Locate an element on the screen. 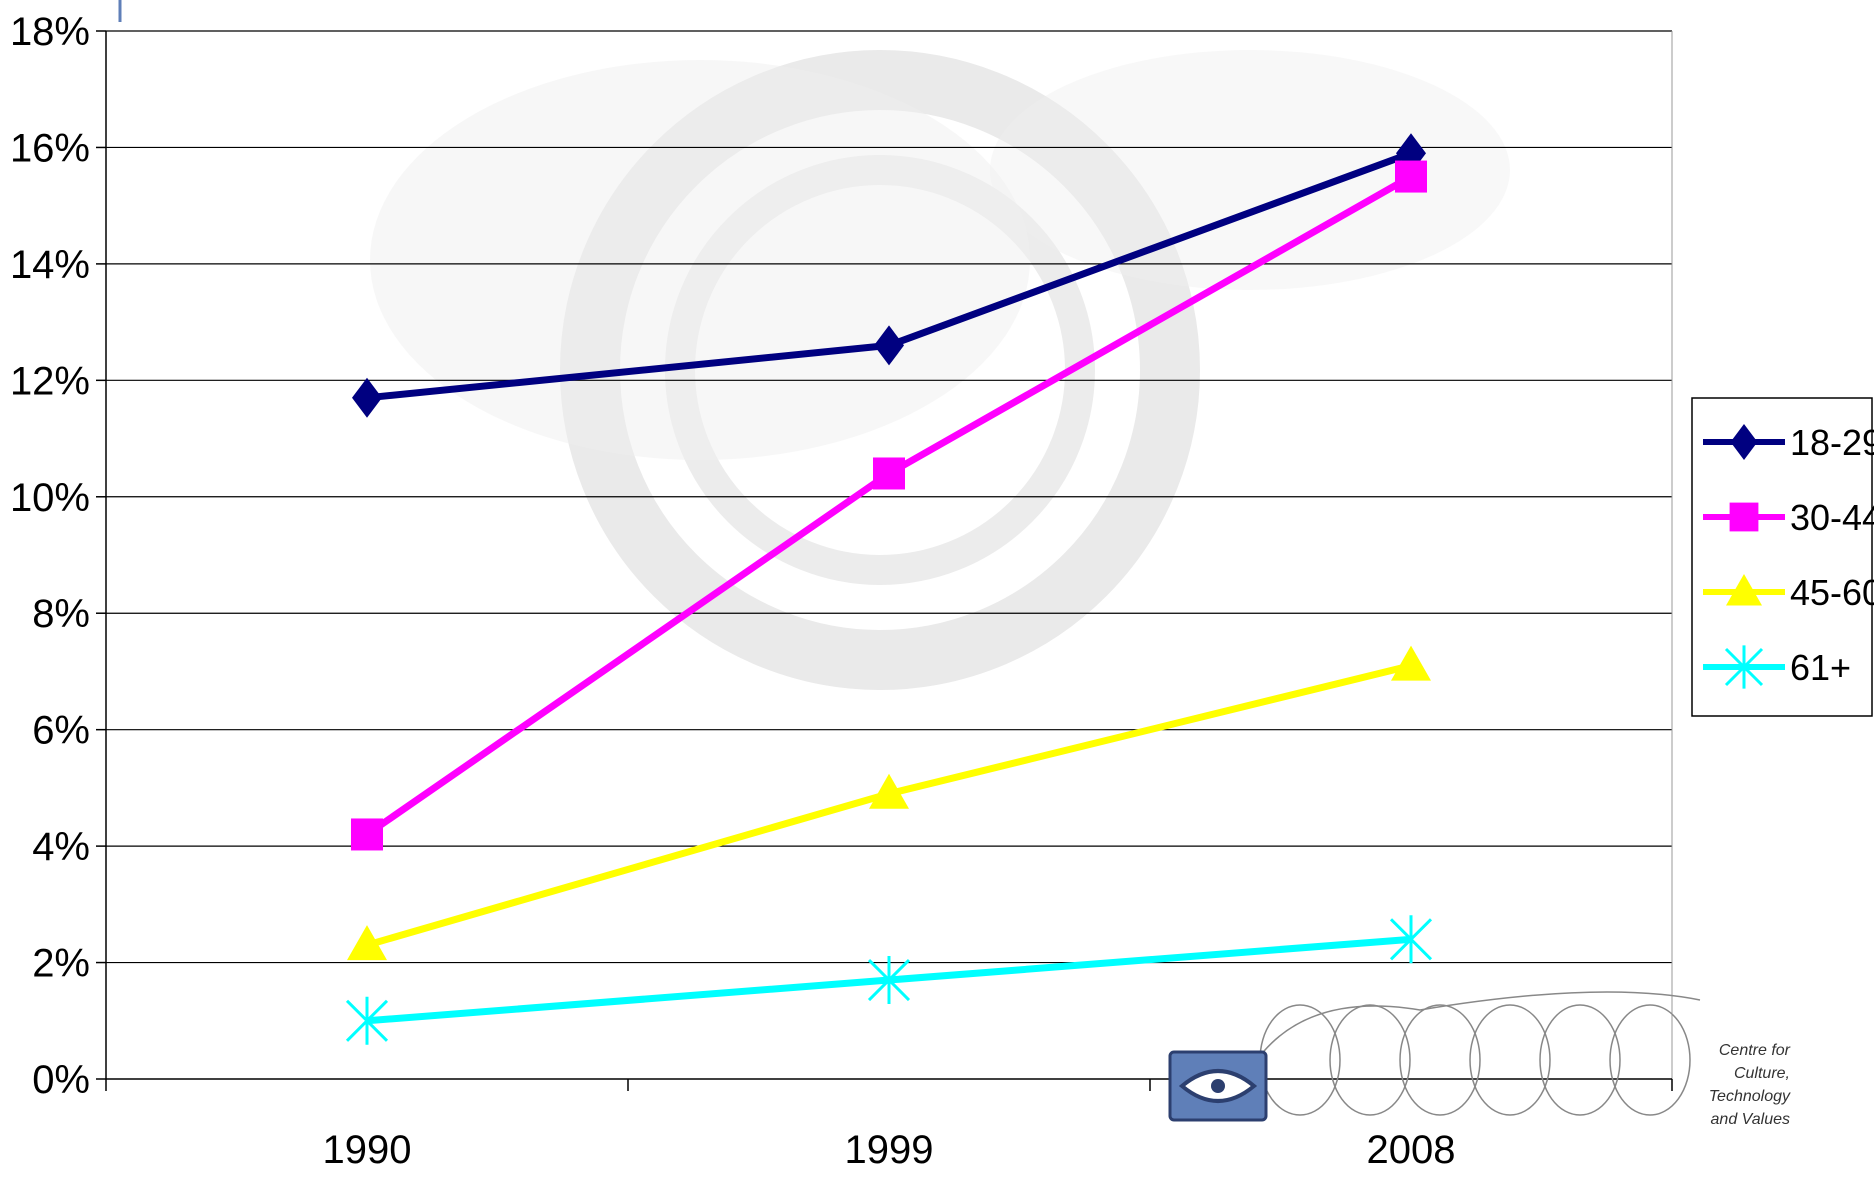 The height and width of the screenshot is (1182, 1874). legend-label-2: 45-60 is located at coordinates (1832, 592).